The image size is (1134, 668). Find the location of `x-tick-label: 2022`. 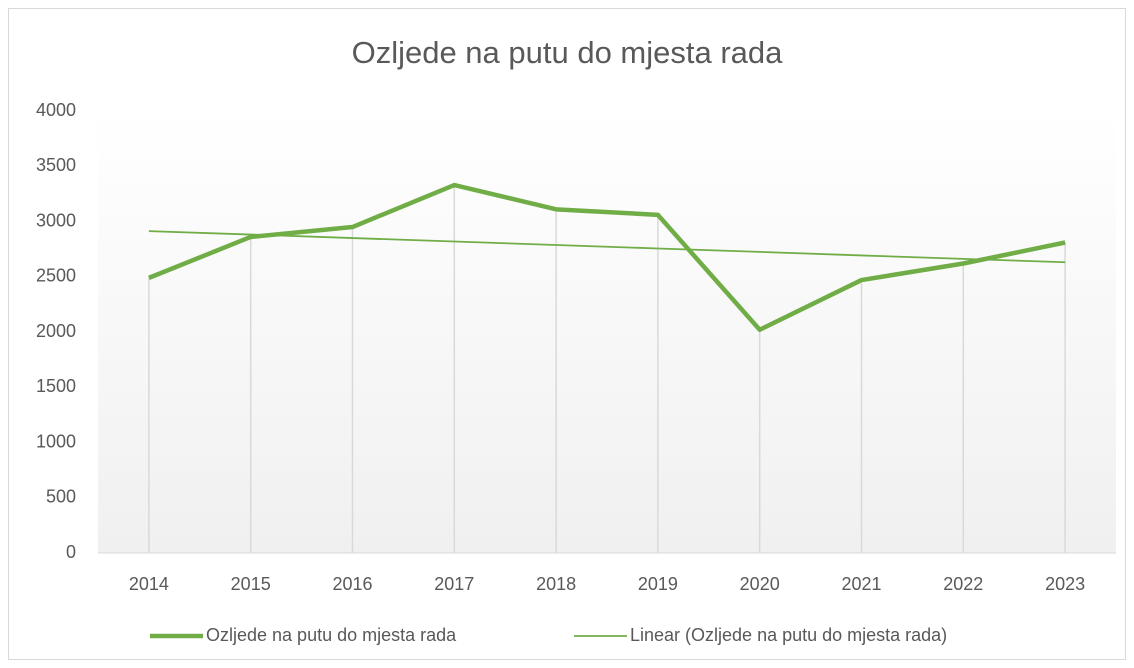

x-tick-label: 2022 is located at coordinates (963, 584).